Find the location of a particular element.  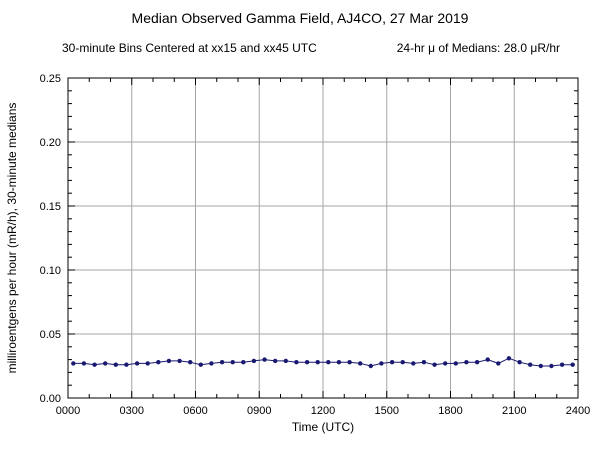

x-tick-label: 2400 is located at coordinates (578, 411).